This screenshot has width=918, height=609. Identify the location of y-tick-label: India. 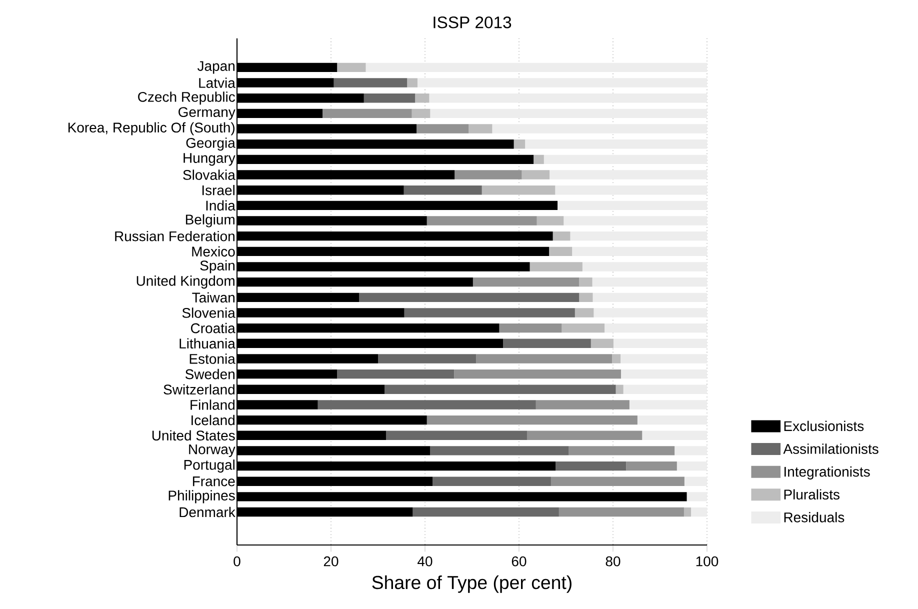
(221, 205).